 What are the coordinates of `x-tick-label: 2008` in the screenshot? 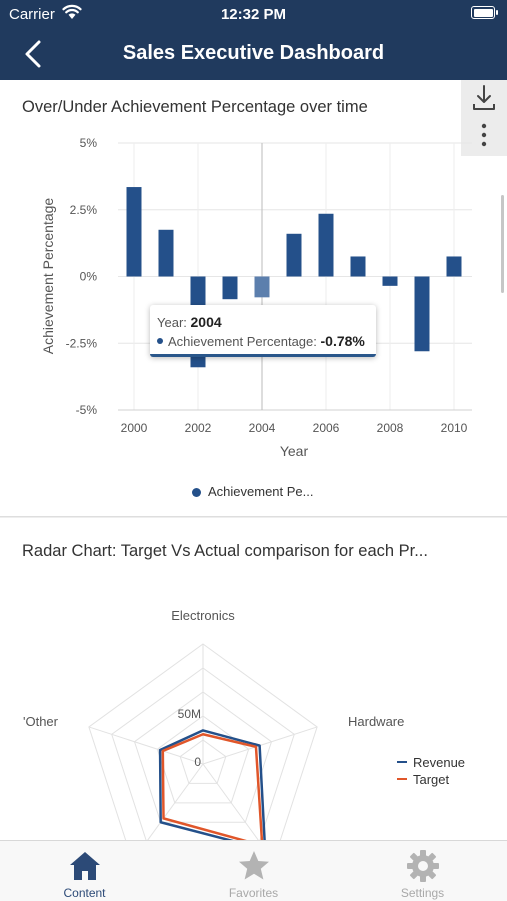 It's located at (390, 428).